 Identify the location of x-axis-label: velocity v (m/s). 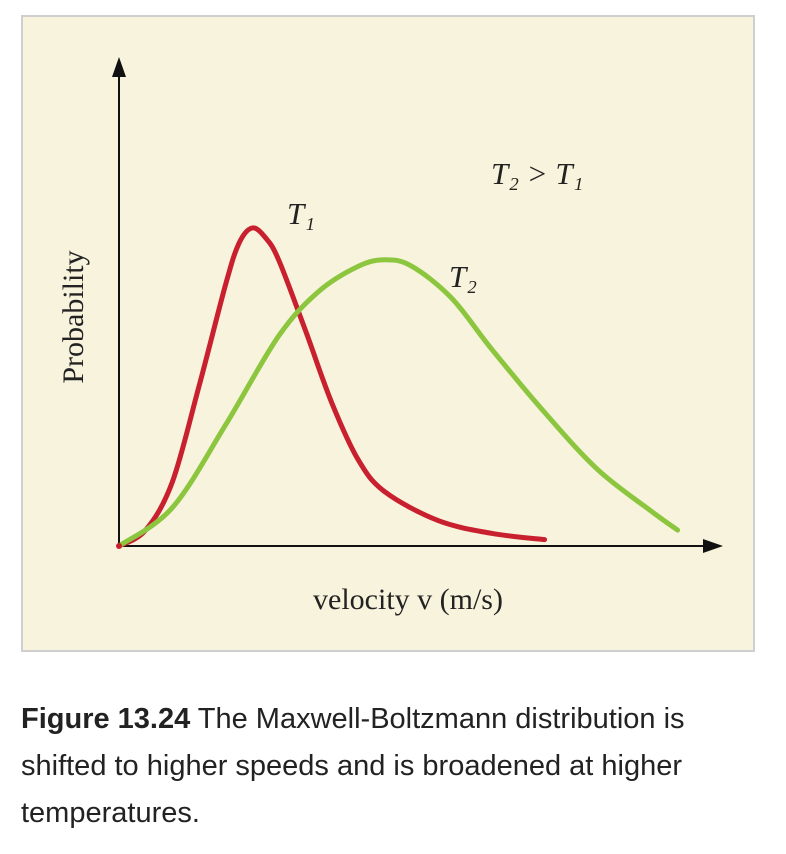
(408, 599).